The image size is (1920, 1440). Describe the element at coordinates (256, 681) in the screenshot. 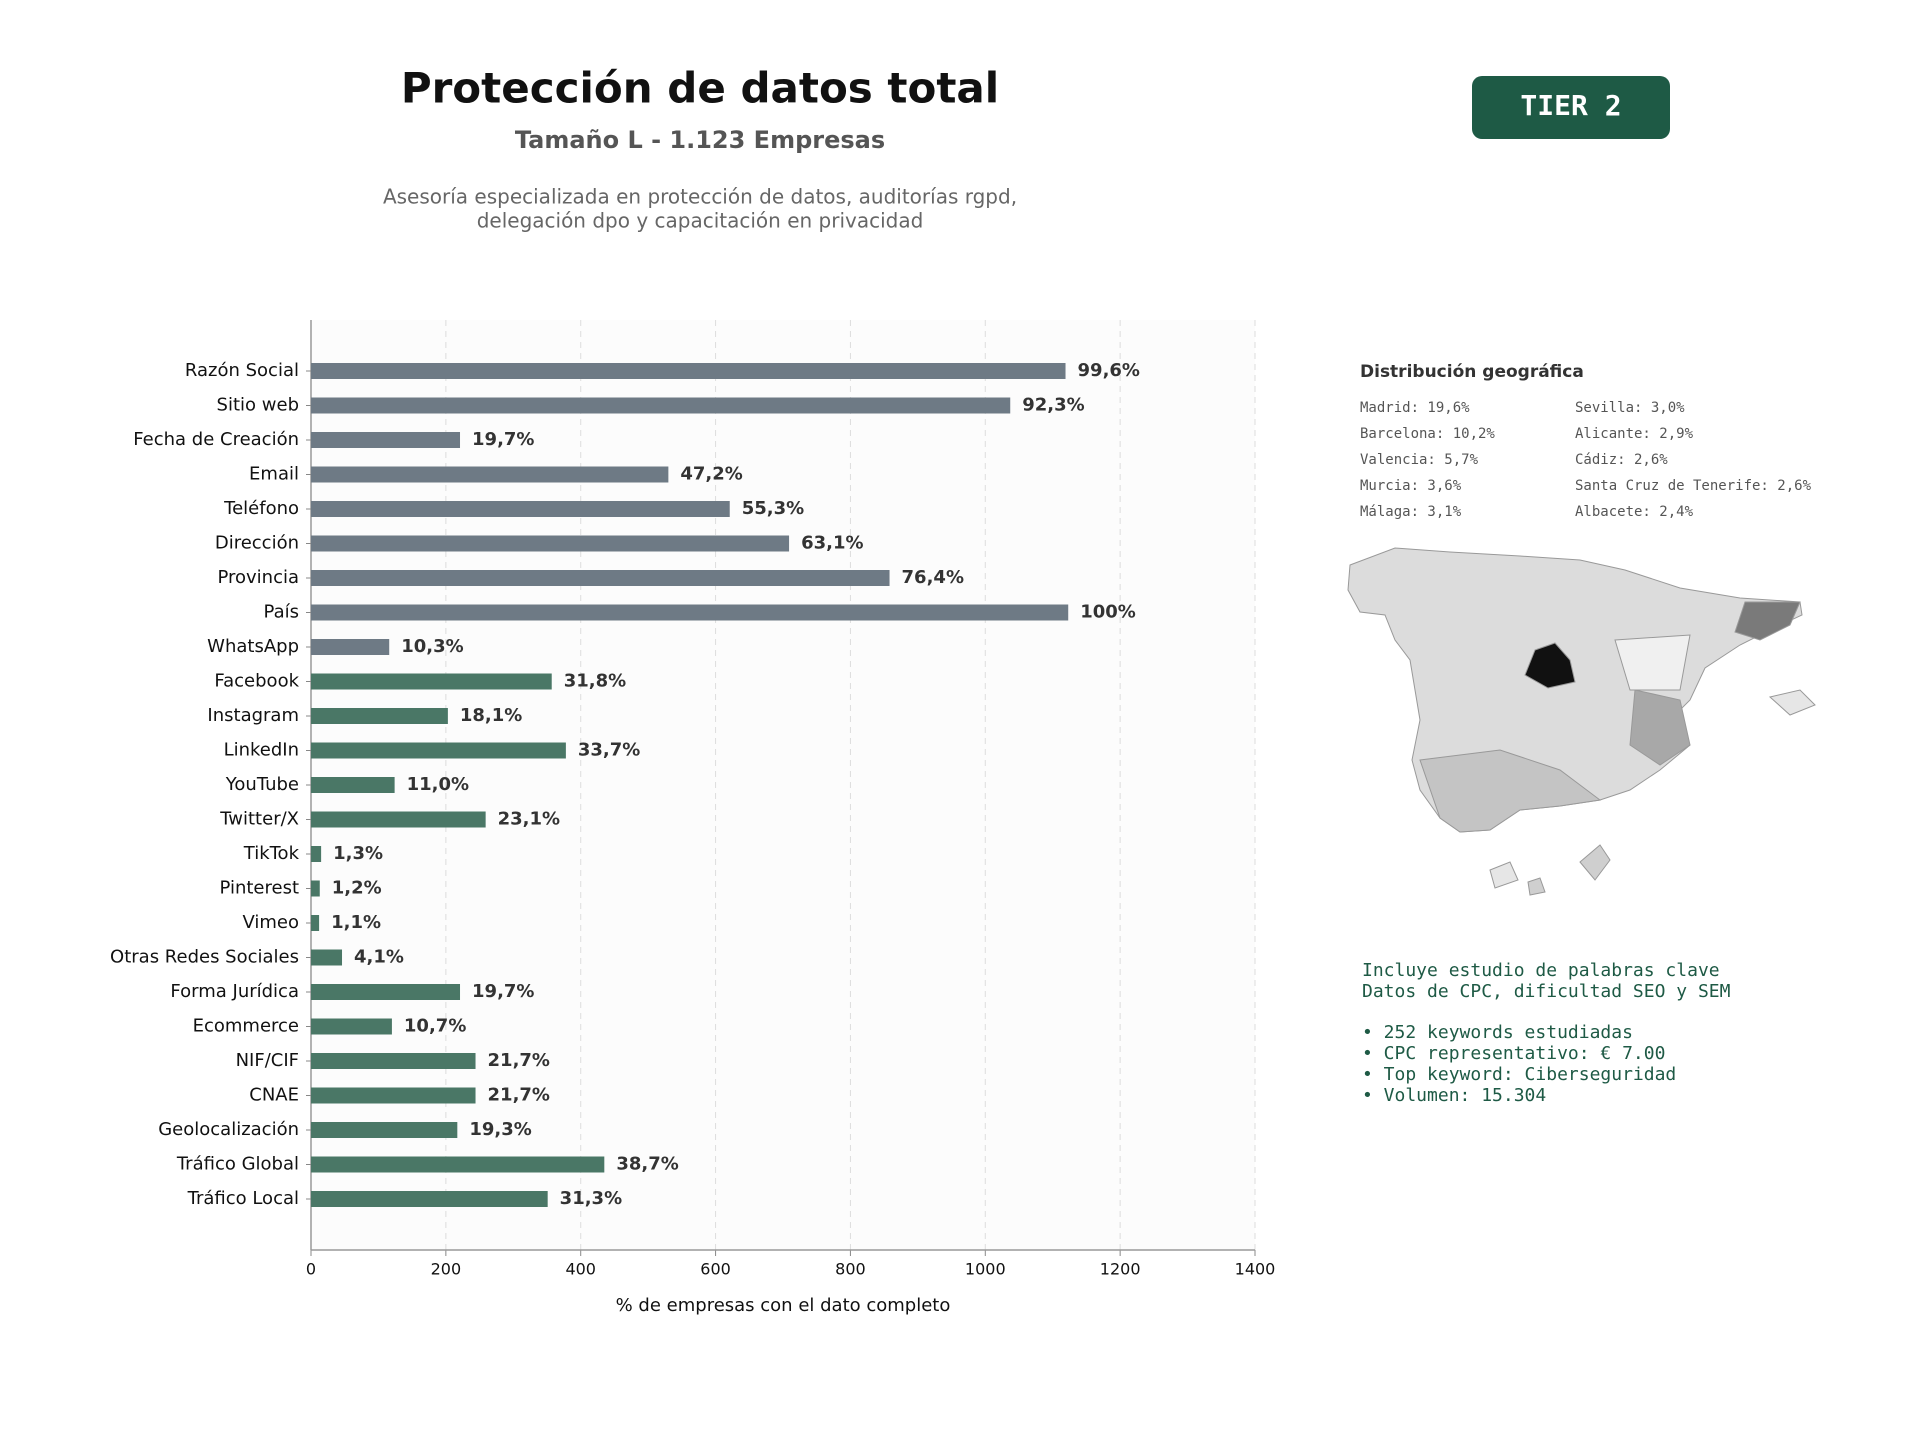

I see `y-tick-label: Facebook` at that location.